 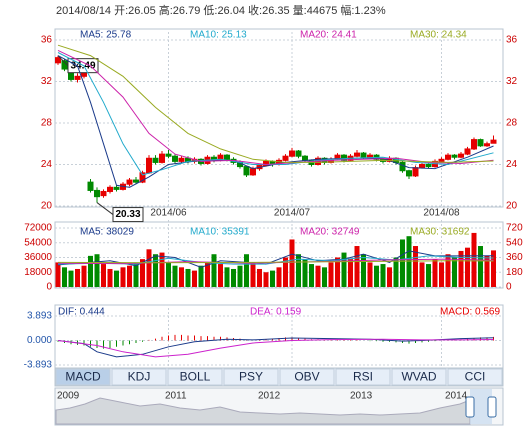 What do you see at coordinates (328, 35) in the screenshot?
I see `legend-entry: MA20: 24.41` at bounding box center [328, 35].